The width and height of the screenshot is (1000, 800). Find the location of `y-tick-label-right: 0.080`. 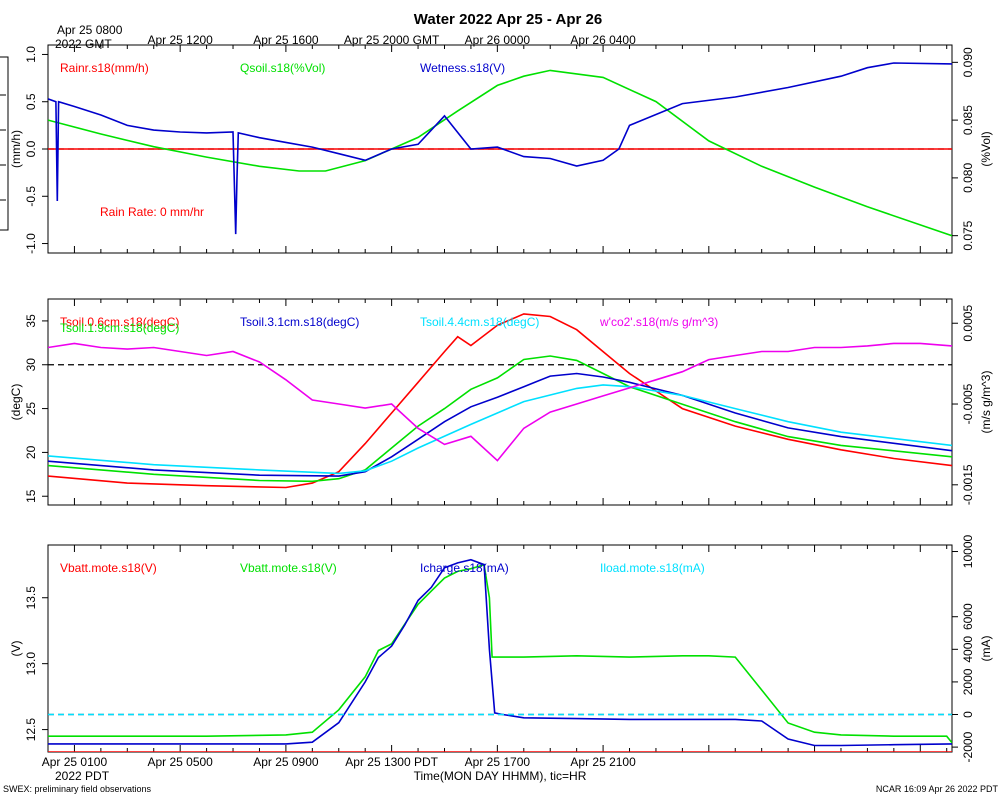

y-tick-label-right: 0.080 is located at coordinates (968, 178).